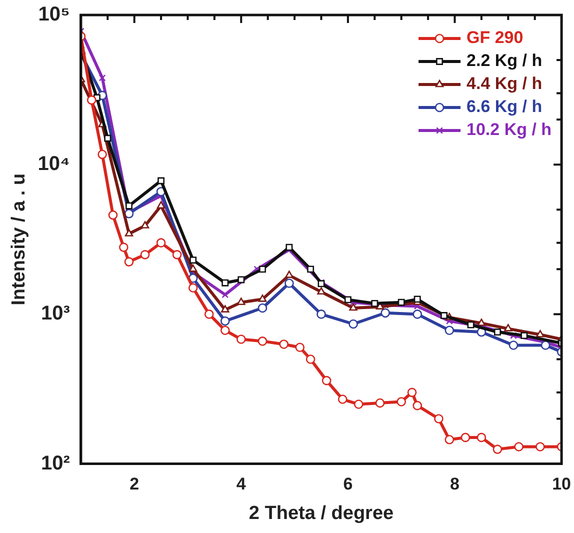  What do you see at coordinates (55, 463) in the screenshot?
I see `y-tick-label: 10²` at bounding box center [55, 463].